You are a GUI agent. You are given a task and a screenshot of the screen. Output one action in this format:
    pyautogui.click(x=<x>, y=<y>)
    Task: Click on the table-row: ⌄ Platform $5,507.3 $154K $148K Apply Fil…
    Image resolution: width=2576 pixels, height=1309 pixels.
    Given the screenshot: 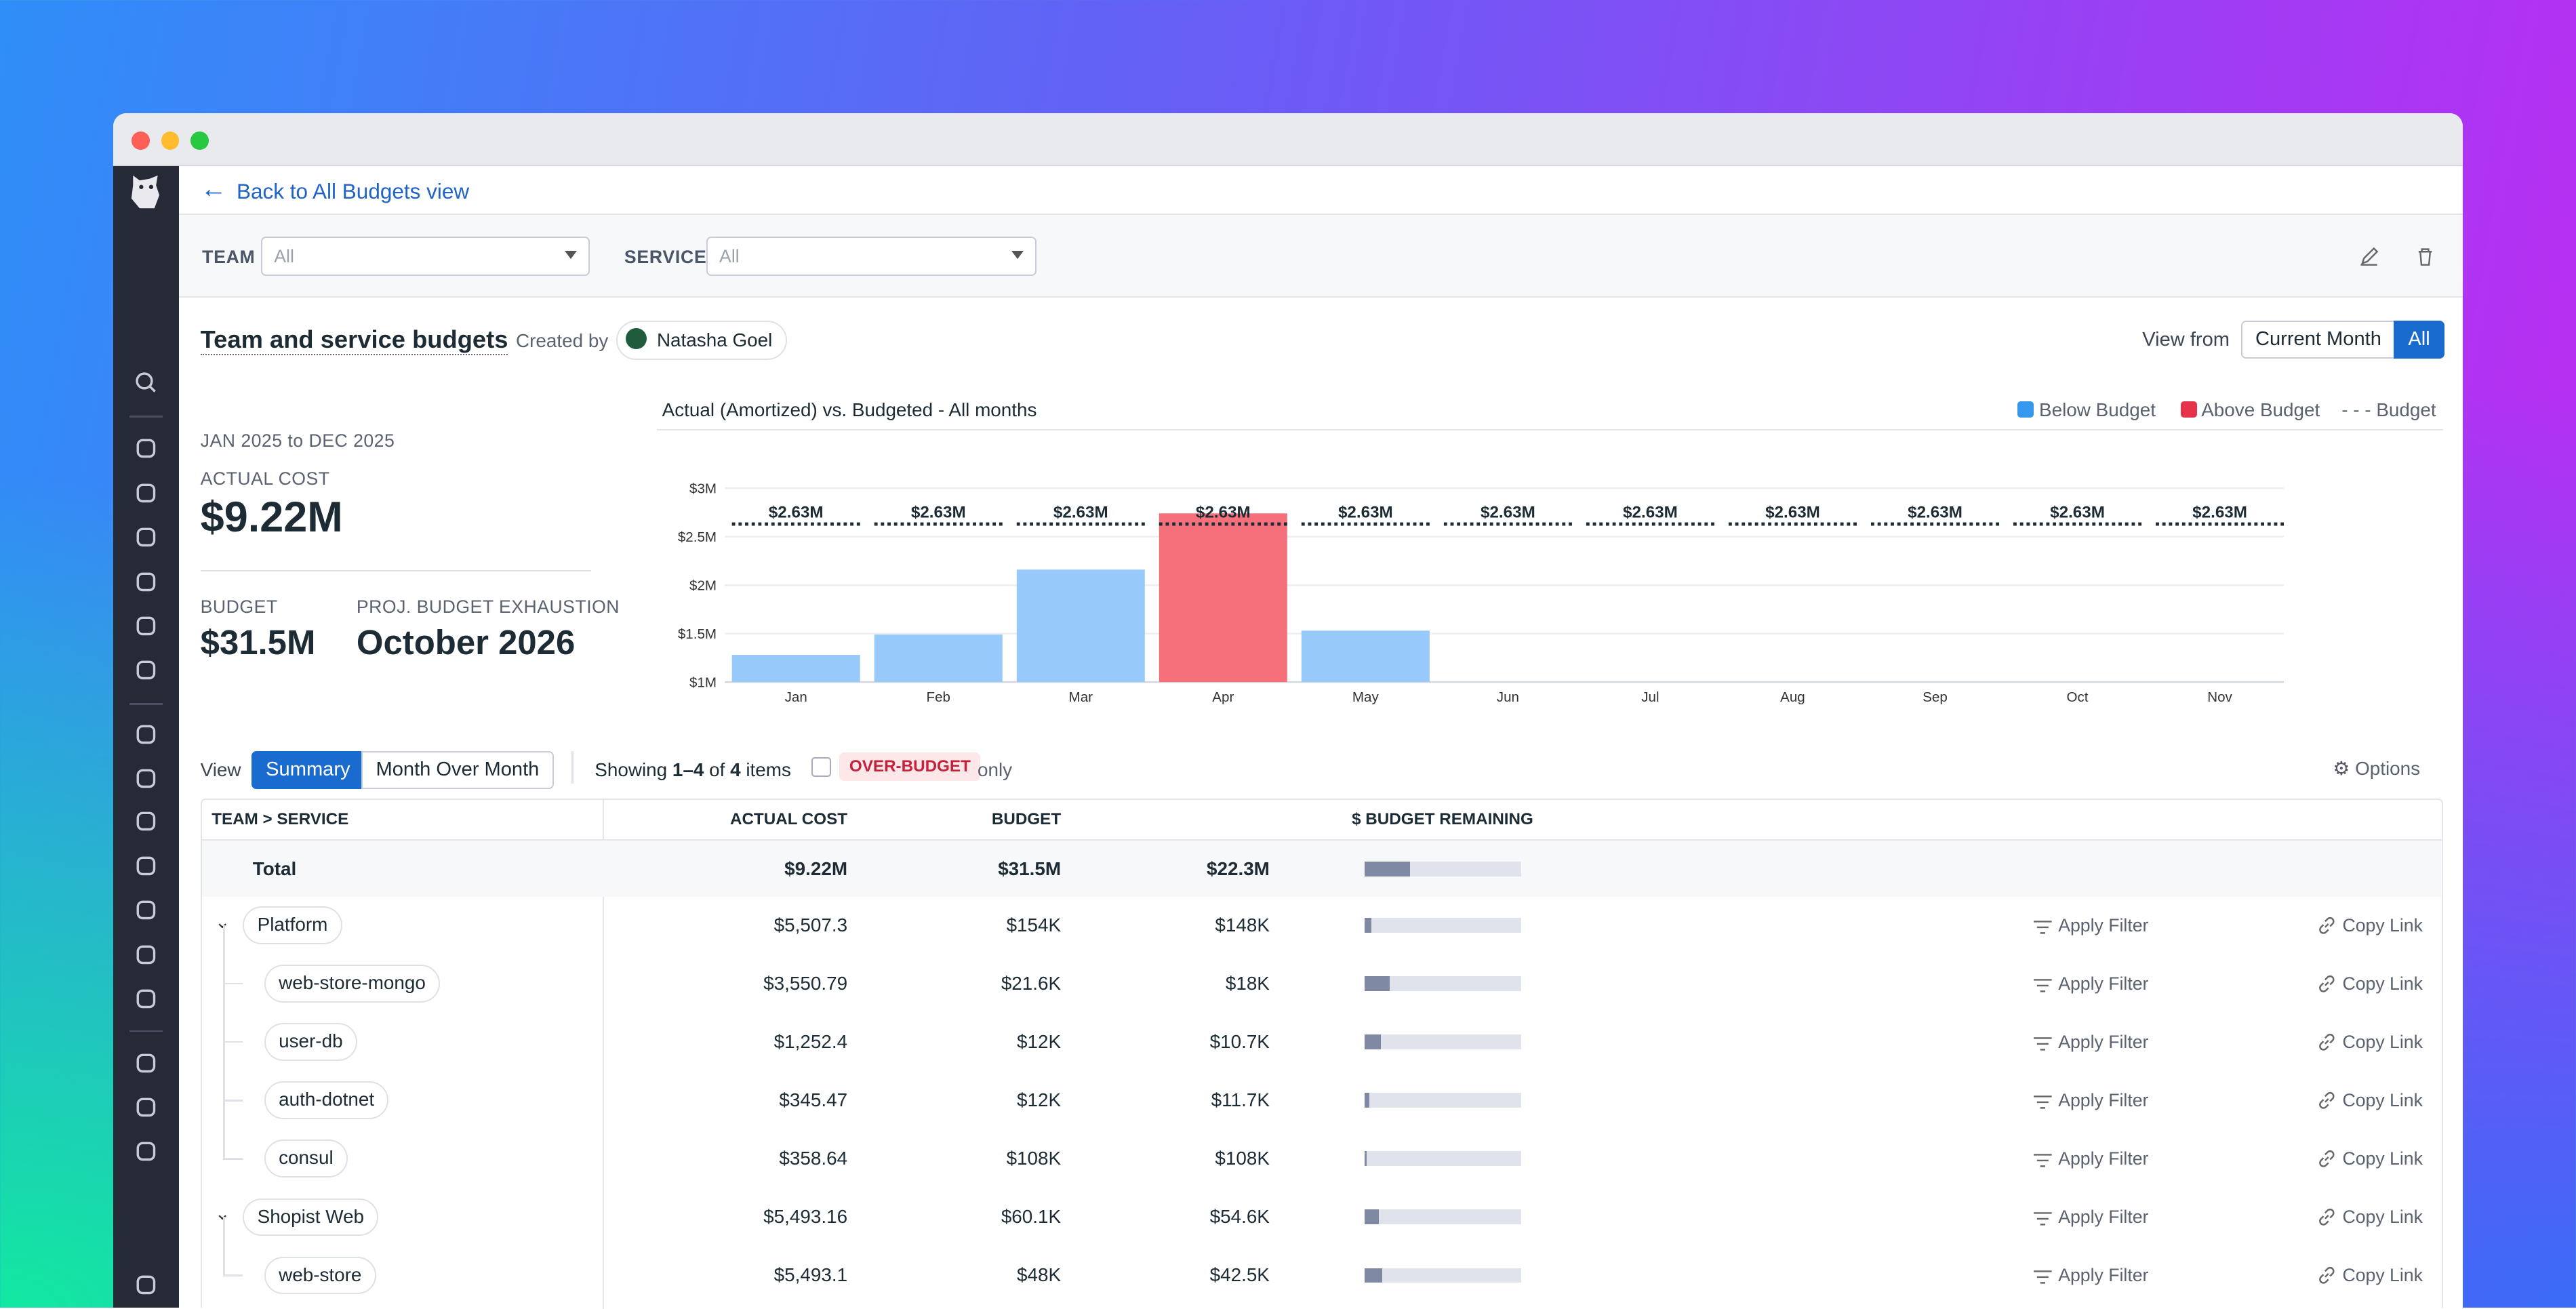 What is the action you would take?
    pyautogui.click(x=1322, y=925)
    